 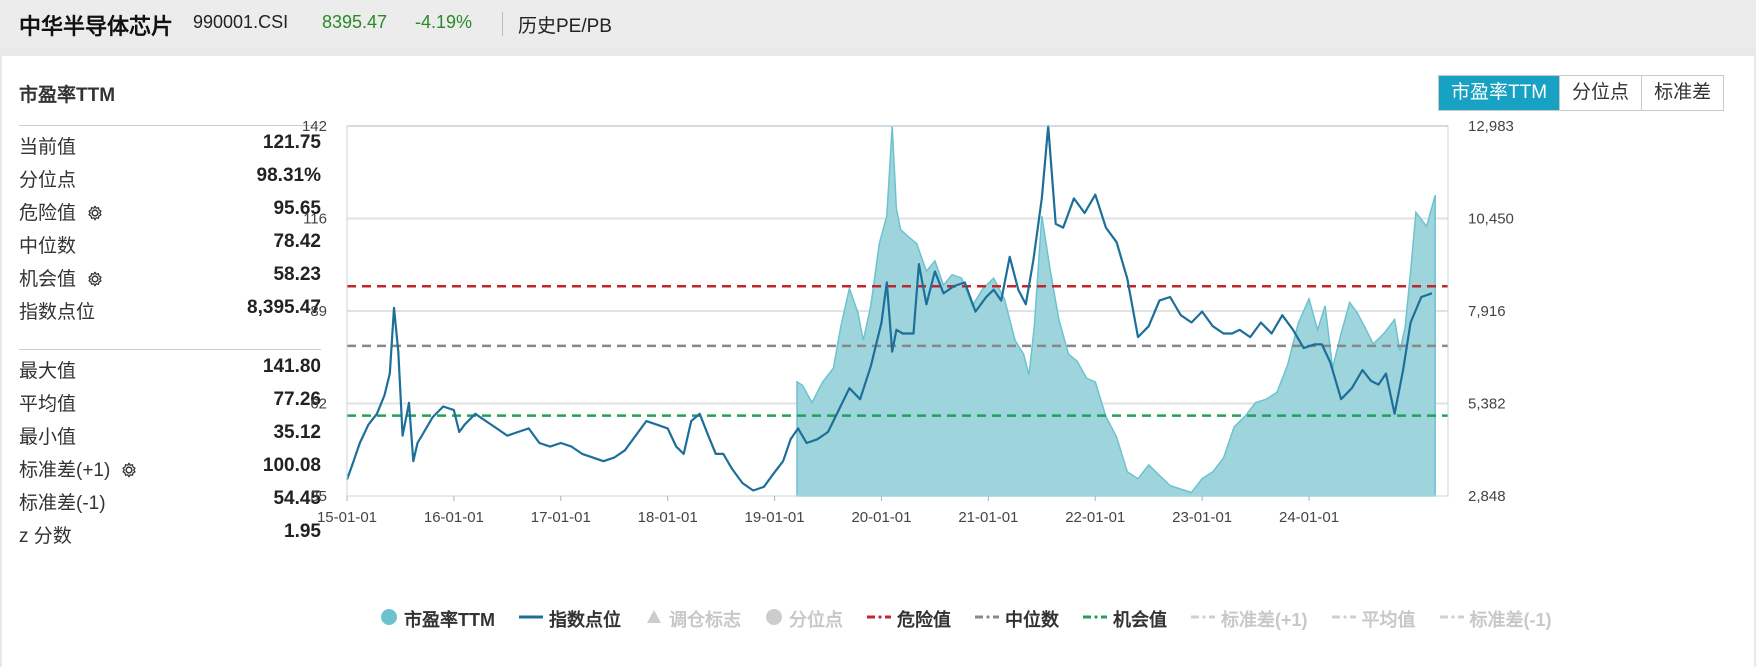 I want to click on stat-row: 最大值 141.80, so click(x=170, y=366).